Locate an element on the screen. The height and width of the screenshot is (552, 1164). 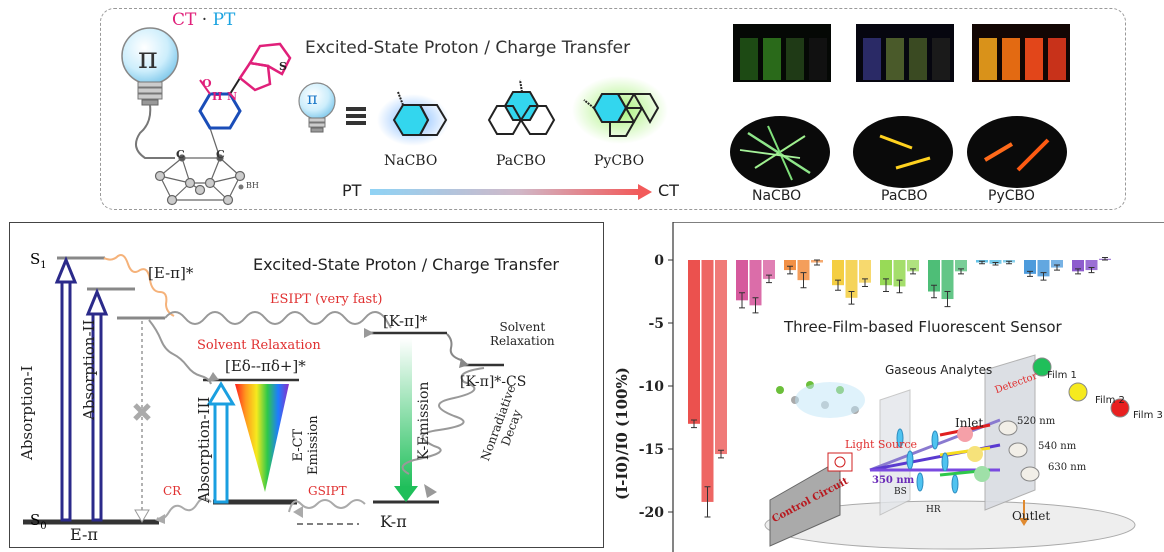
s0-letter: S is located at coordinates (35, 520).